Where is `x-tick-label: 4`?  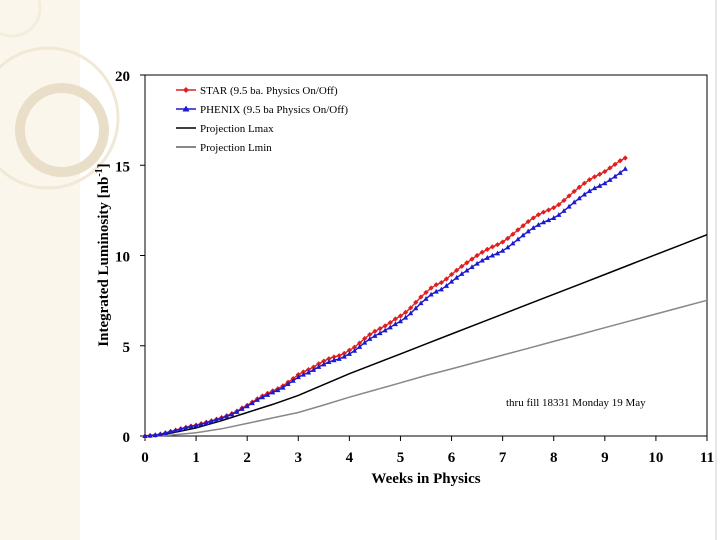 x-tick-label: 4 is located at coordinates (350, 458).